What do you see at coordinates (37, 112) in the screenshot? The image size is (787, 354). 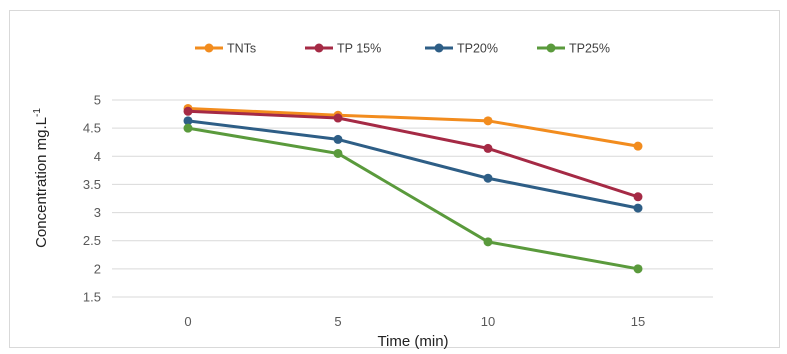 I see `y-axis-title-superscript: -1` at bounding box center [37, 112].